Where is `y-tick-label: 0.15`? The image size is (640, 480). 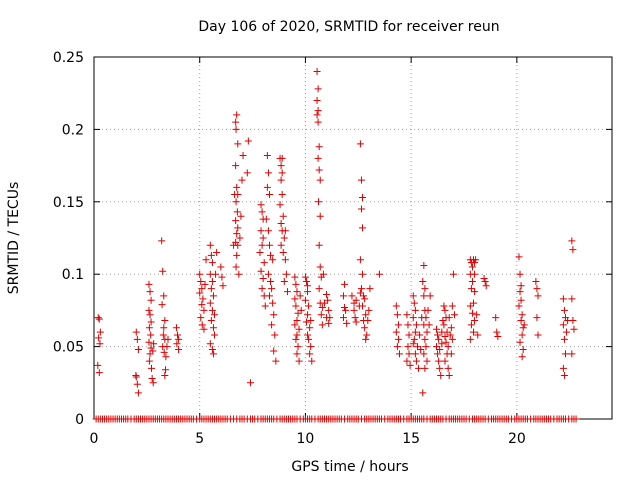 y-tick-label: 0.15 is located at coordinates (68, 203).